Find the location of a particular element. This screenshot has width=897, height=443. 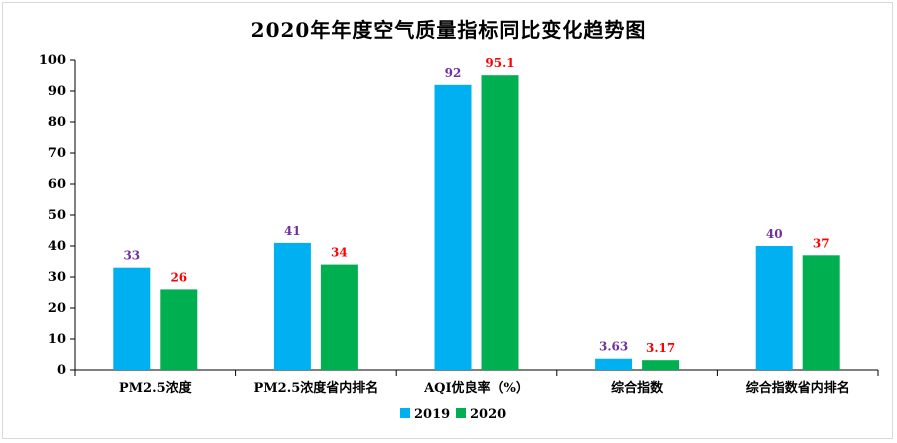

y-tick-label: 0 is located at coordinates (61, 370).